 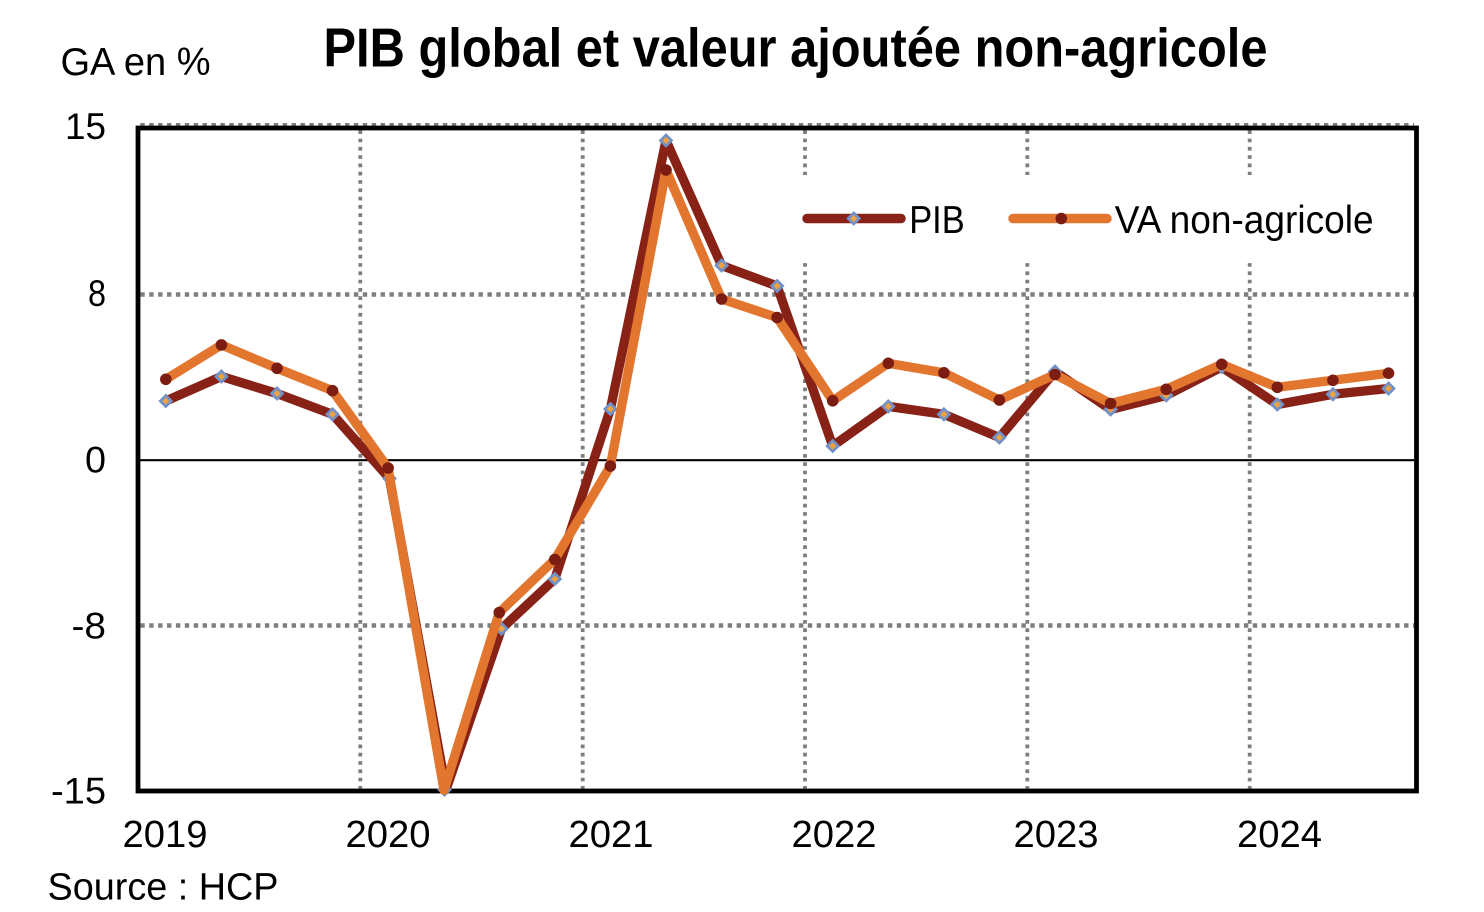 I want to click on svg-text: -8, so click(x=89, y=625).